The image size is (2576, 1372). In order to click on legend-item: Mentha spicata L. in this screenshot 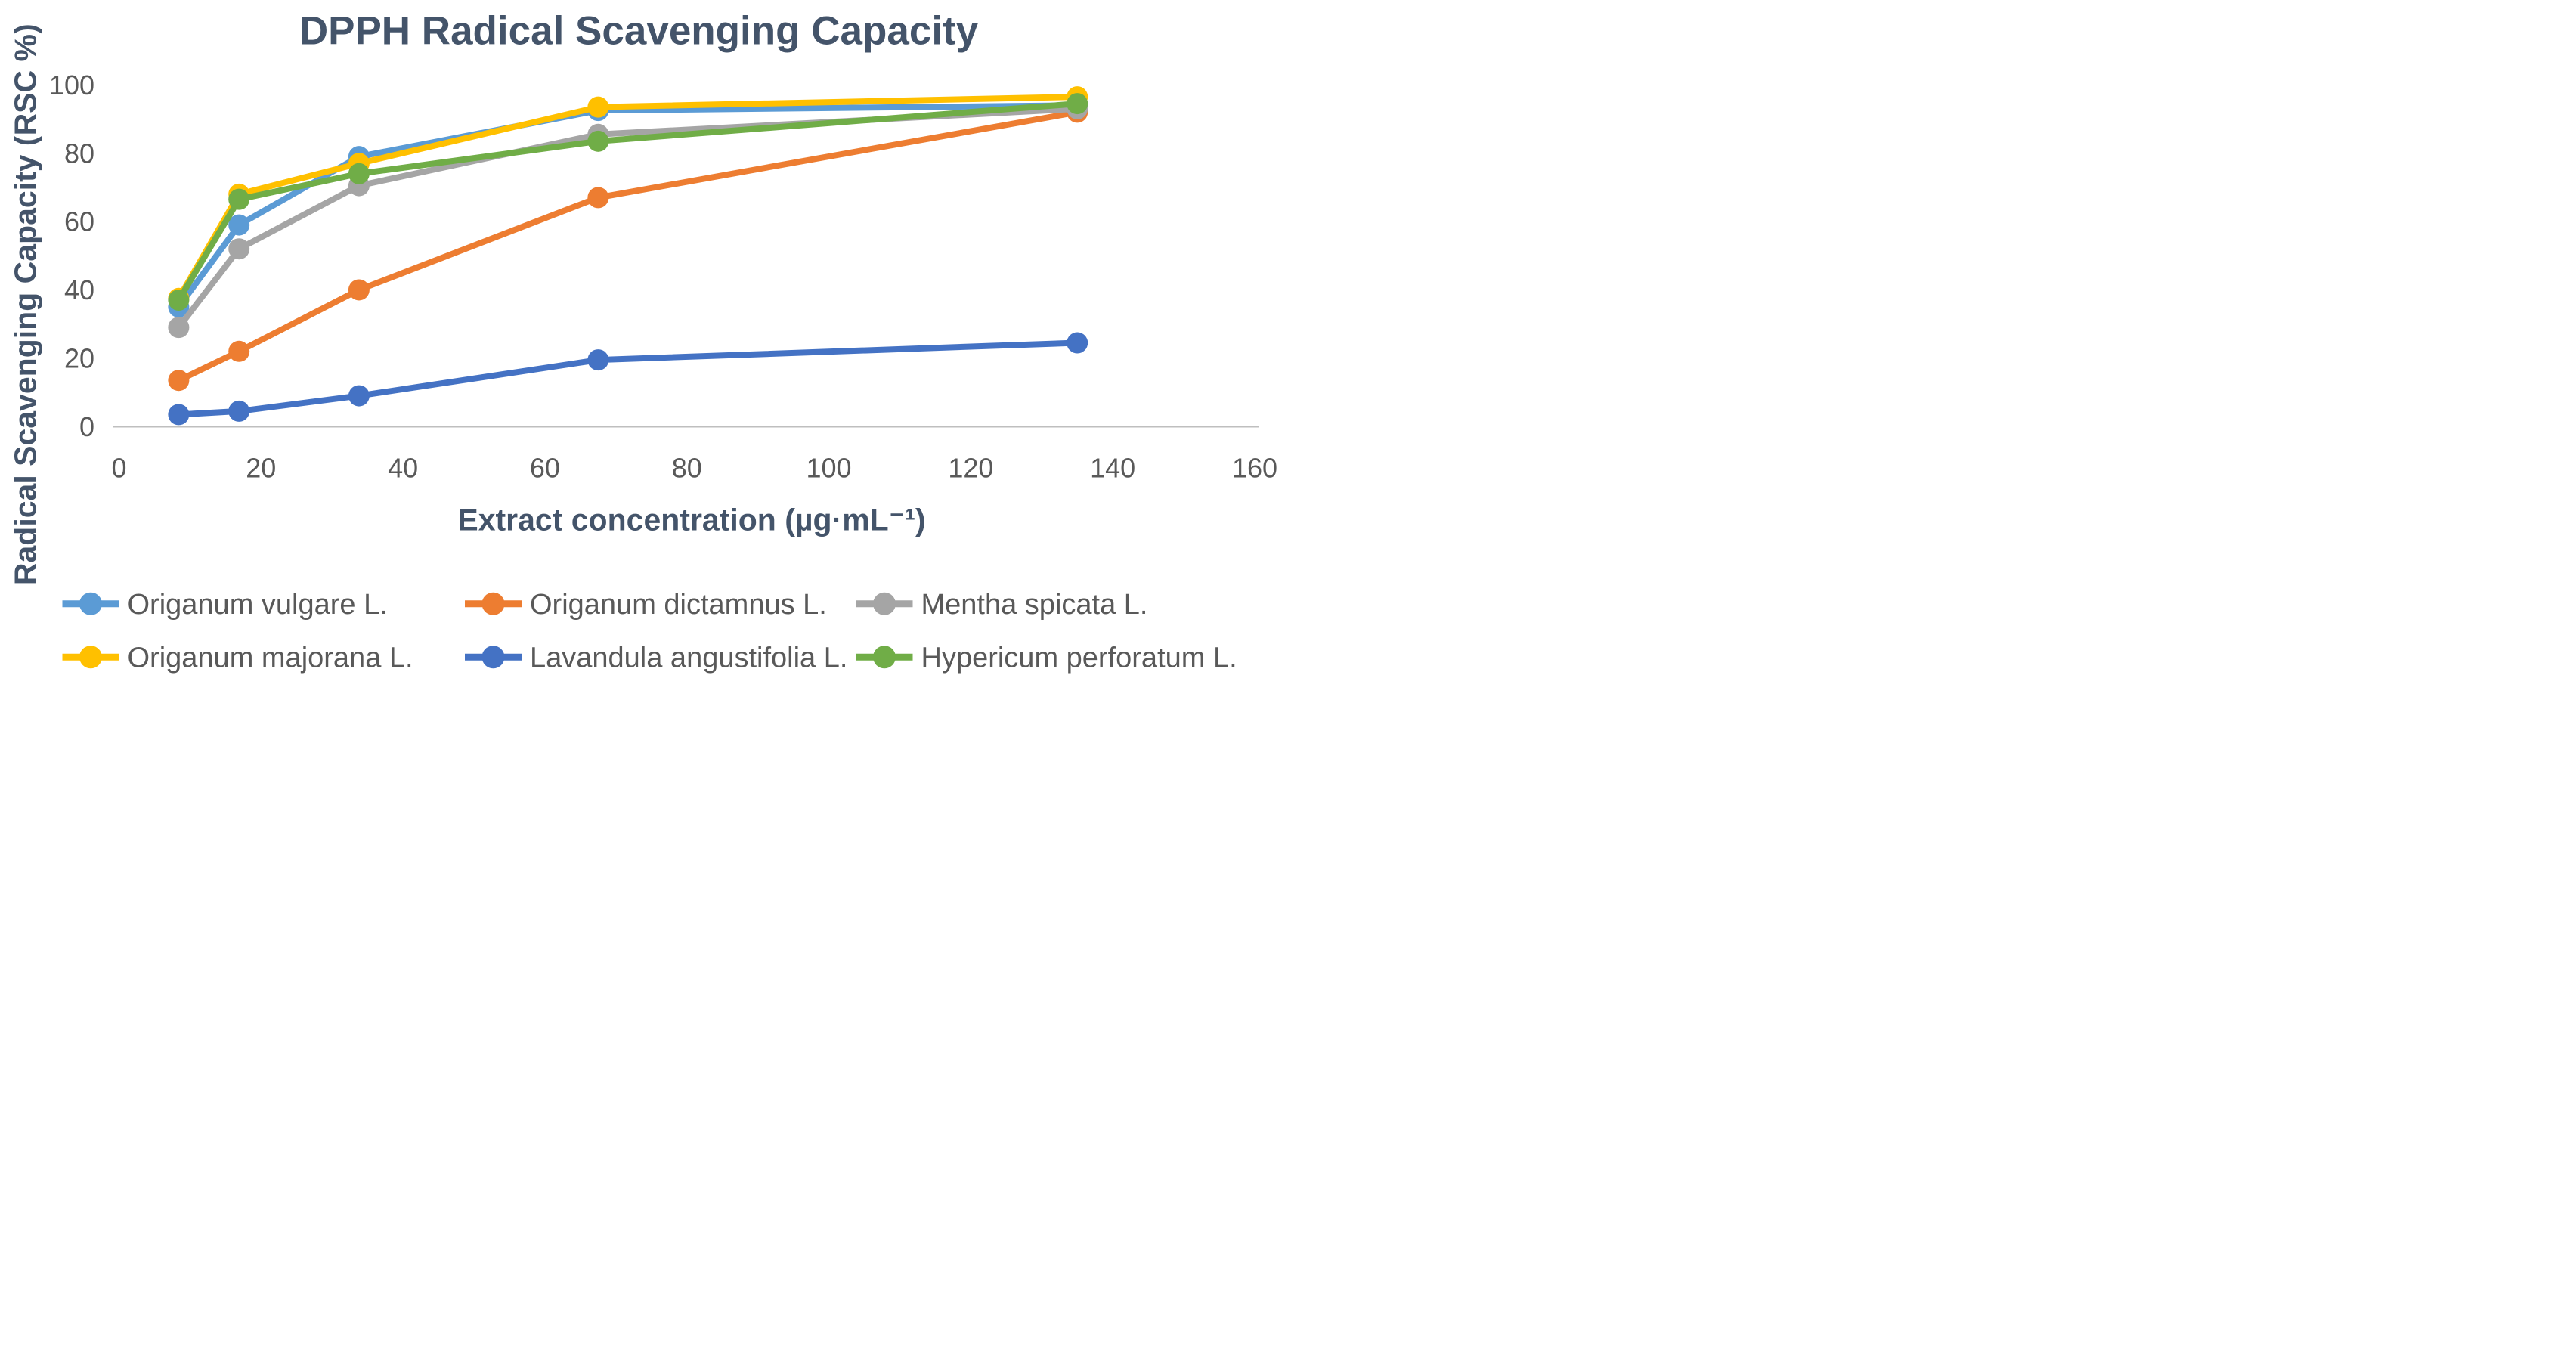, I will do `click(1002, 605)`.